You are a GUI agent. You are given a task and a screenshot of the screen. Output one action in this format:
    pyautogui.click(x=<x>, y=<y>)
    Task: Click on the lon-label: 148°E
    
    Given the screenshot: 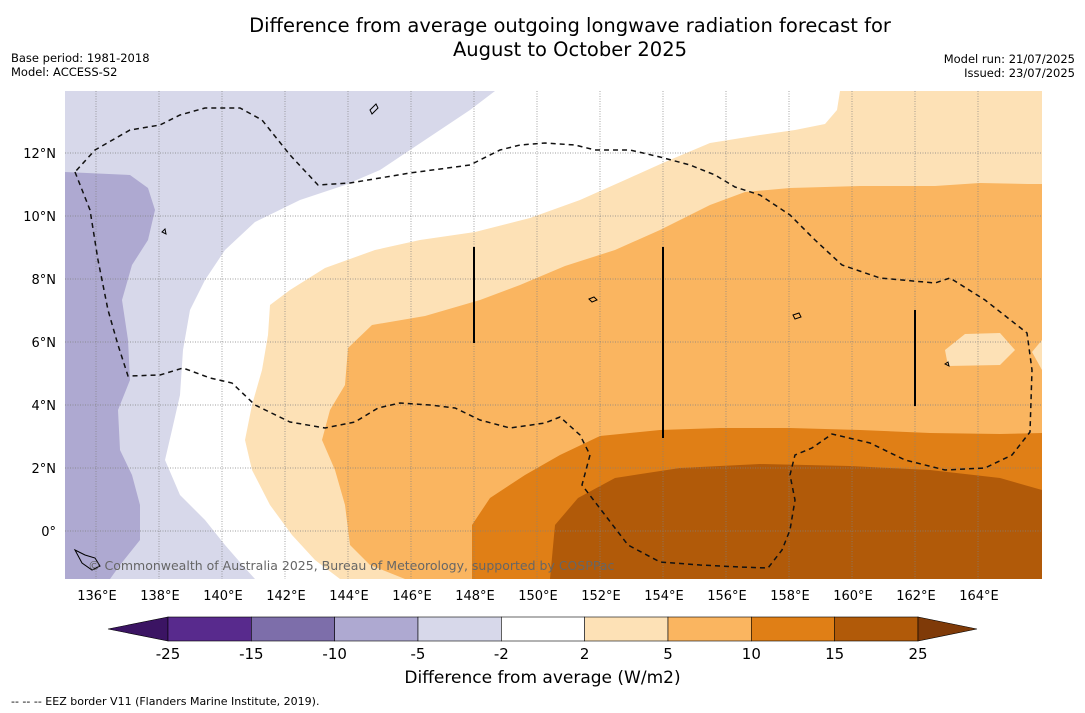 What is the action you would take?
    pyautogui.click(x=475, y=596)
    